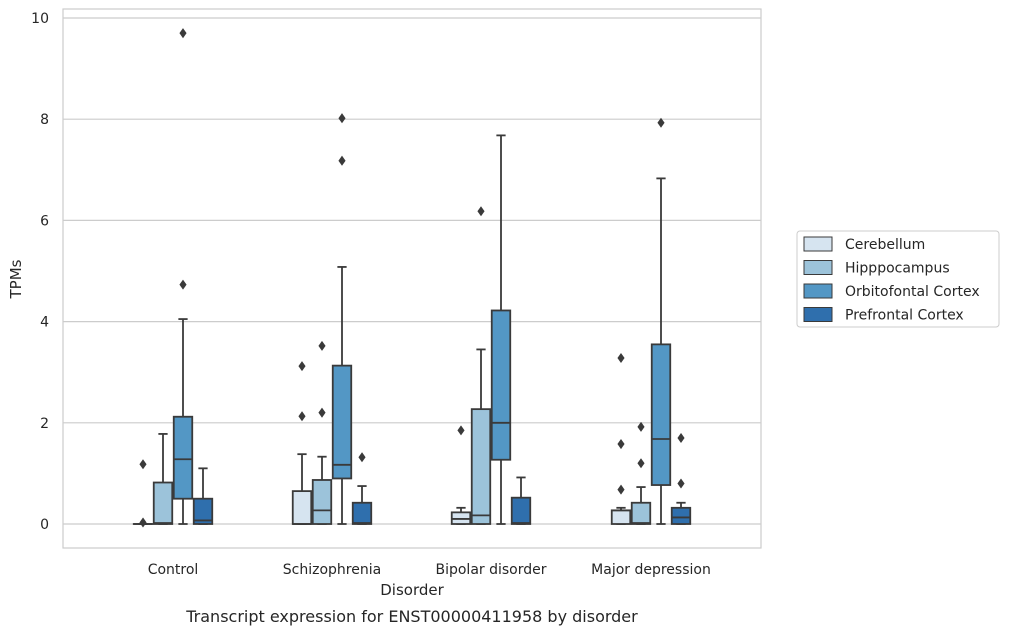 The width and height of the screenshot is (1009, 634). What do you see at coordinates (912, 292) in the screenshot?
I see `legend-label: Orbitofontal Cortex` at bounding box center [912, 292].